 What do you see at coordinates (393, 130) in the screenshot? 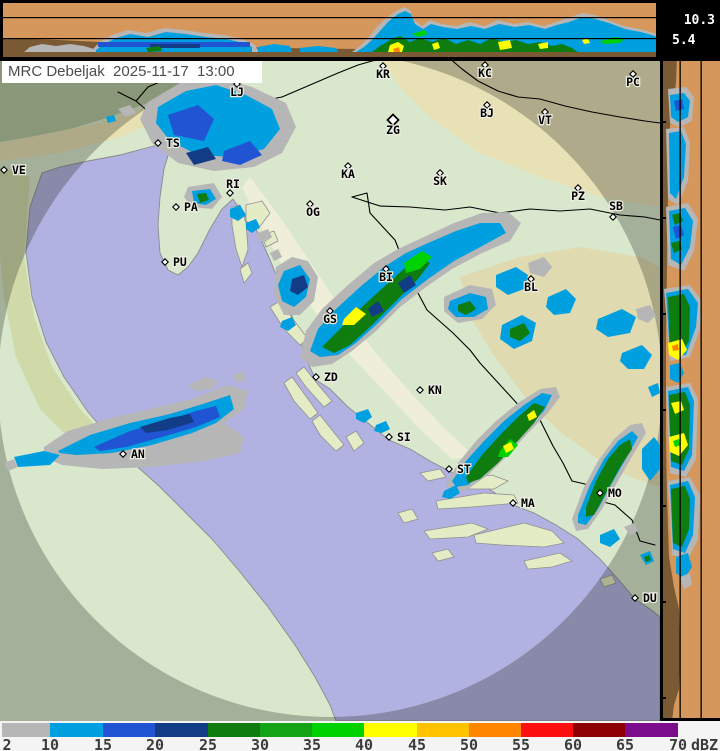
I see `city-label-ZG: ZG` at bounding box center [393, 130].